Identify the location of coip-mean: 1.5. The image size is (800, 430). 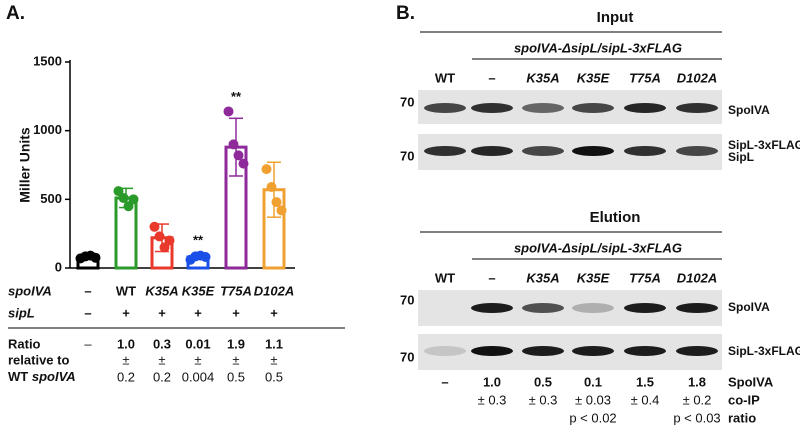
(645, 381).